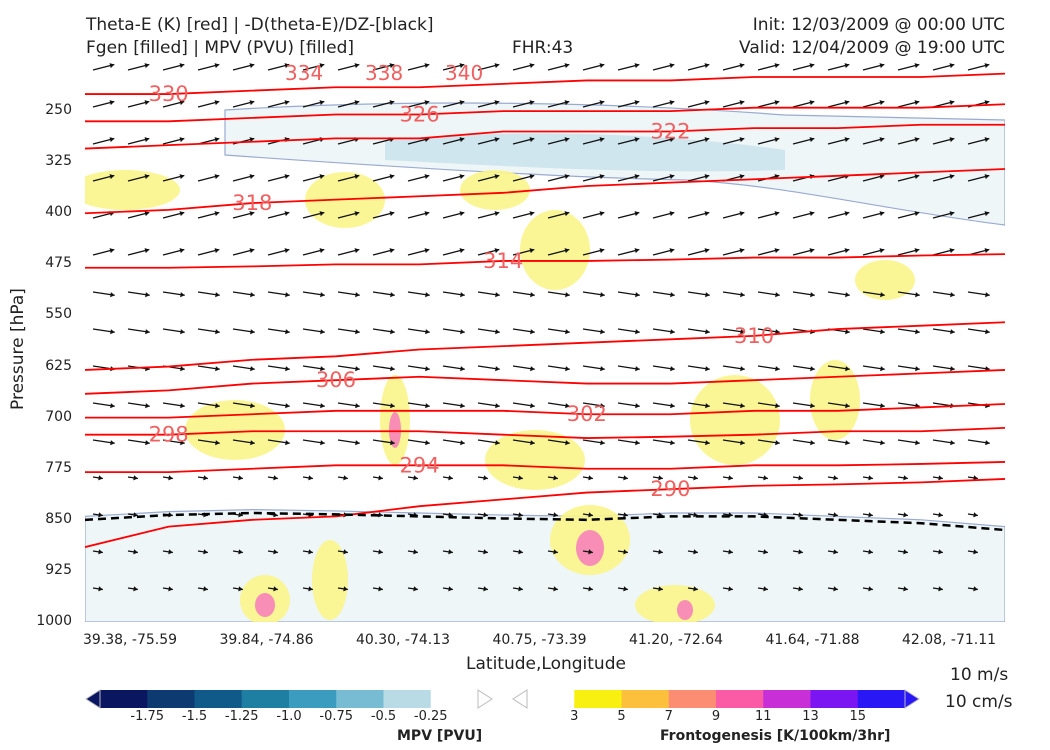 The image size is (1050, 750). What do you see at coordinates (740, 699) in the screenshot?
I see `fgen-colorbar-segment` at bounding box center [740, 699].